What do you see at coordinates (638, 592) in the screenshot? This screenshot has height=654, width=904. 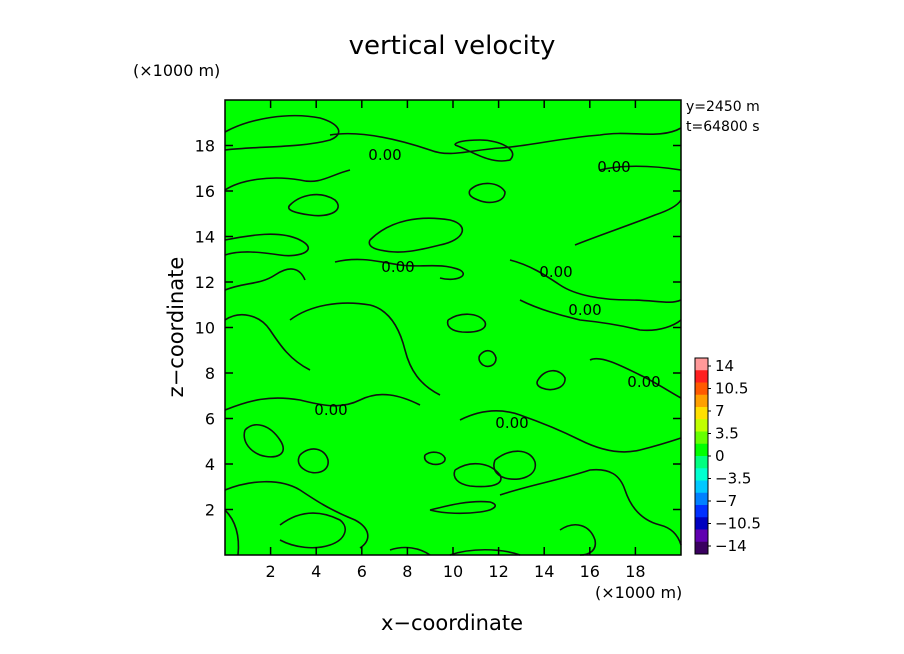 I see `x-unit-label: (×1000 m)` at bounding box center [638, 592].